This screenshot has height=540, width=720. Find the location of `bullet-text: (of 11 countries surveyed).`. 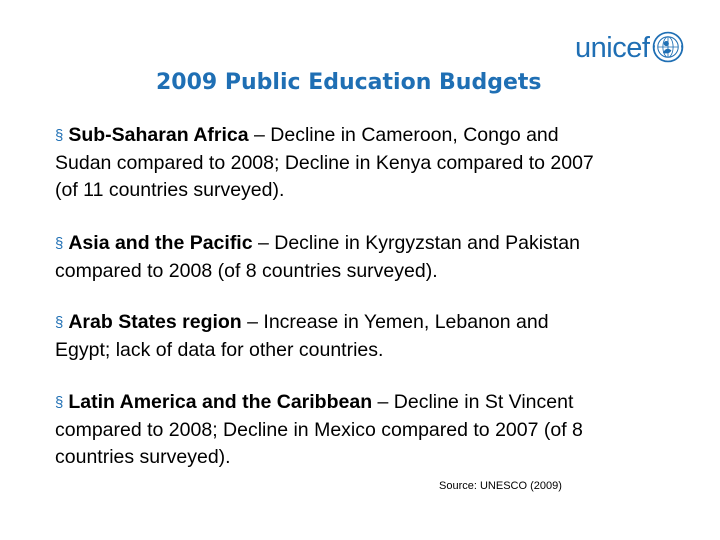

bullet-text: (of 11 countries surveyed). is located at coordinates (170, 190).